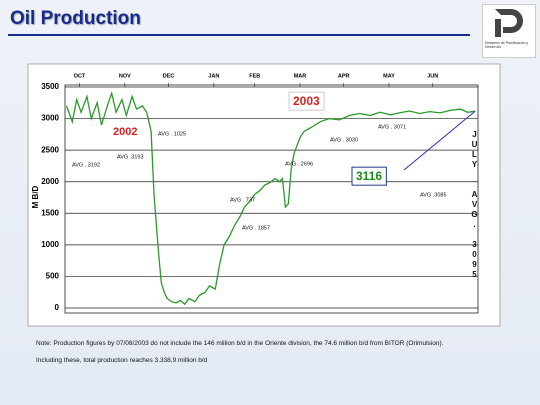  I want to click on logo-mark, so click(509, 23).